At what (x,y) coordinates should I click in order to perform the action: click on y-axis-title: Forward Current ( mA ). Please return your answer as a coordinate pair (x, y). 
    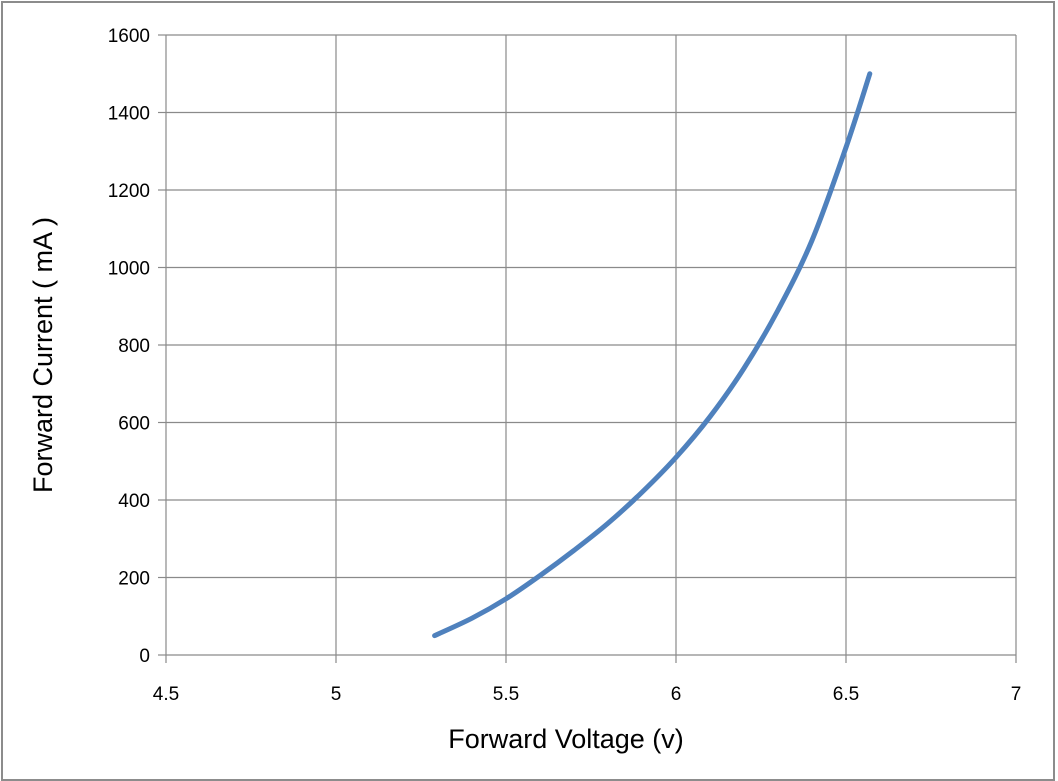
    Looking at the image, I should click on (43, 355).